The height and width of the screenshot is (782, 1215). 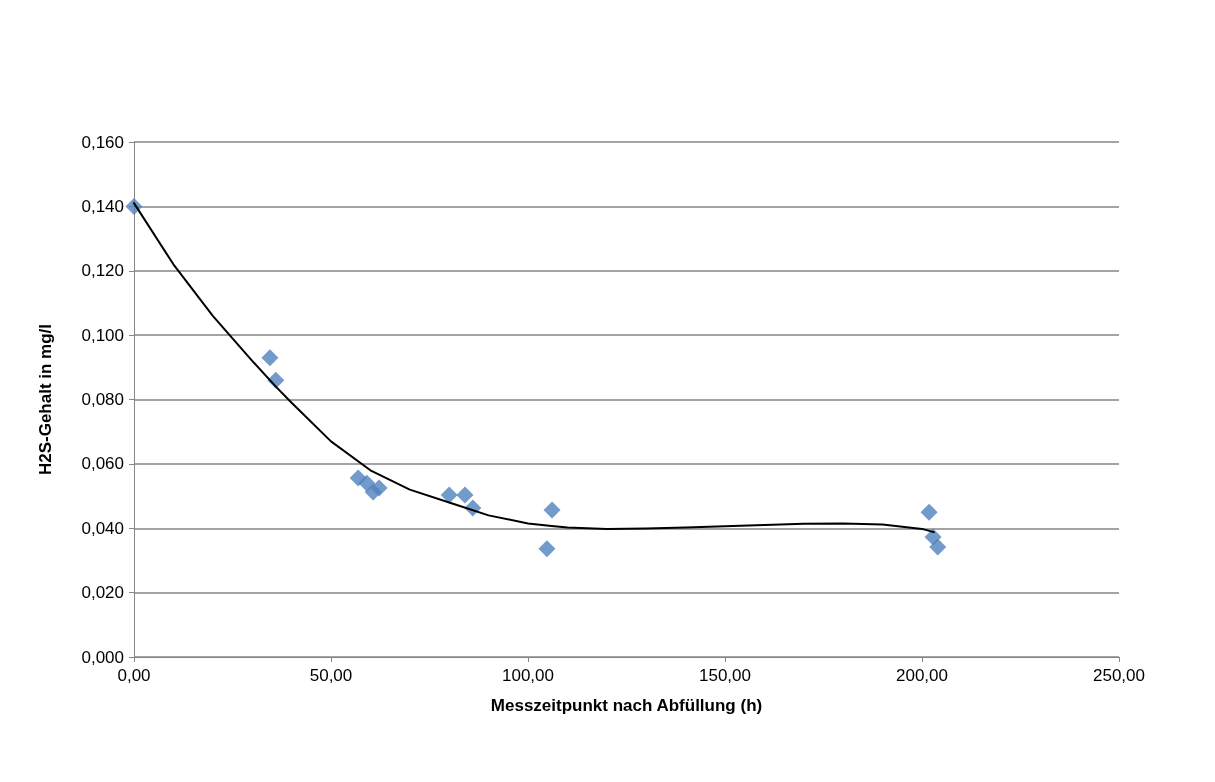 I want to click on y-tick-label: 0,000, so click(x=102, y=657).